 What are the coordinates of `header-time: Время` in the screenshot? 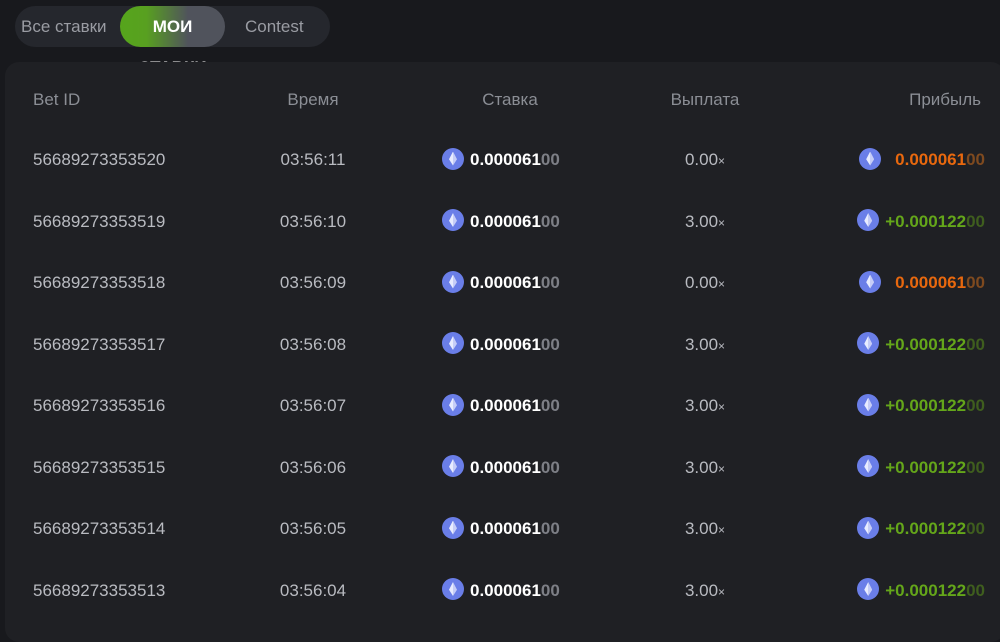 It's located at (313, 99).